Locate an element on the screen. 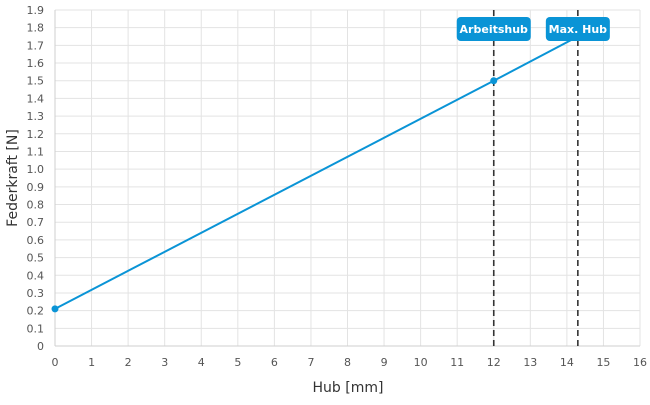 The image size is (650, 405). marker-badge-label: Max. Hub is located at coordinates (578, 29).